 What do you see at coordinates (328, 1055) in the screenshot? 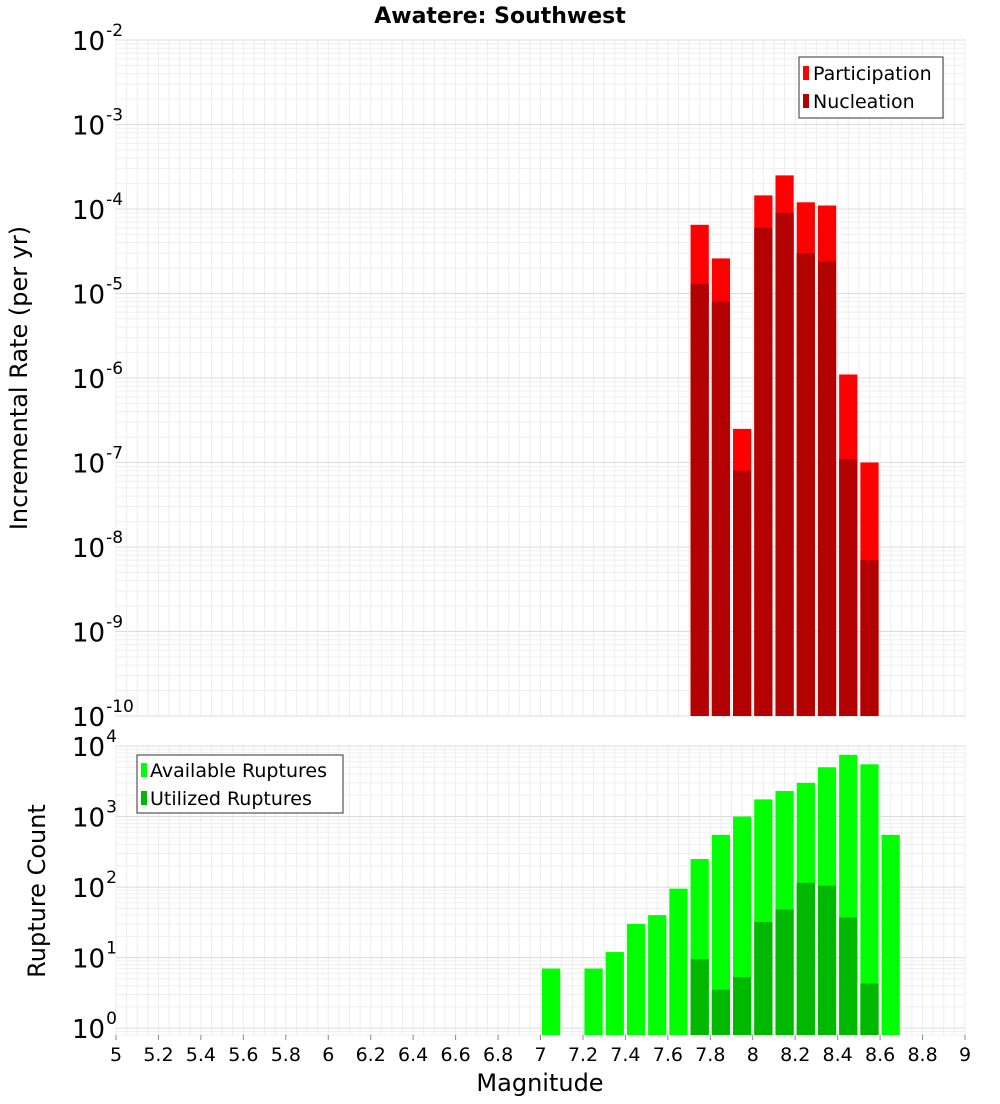
I see `x-tick-label: 6` at bounding box center [328, 1055].